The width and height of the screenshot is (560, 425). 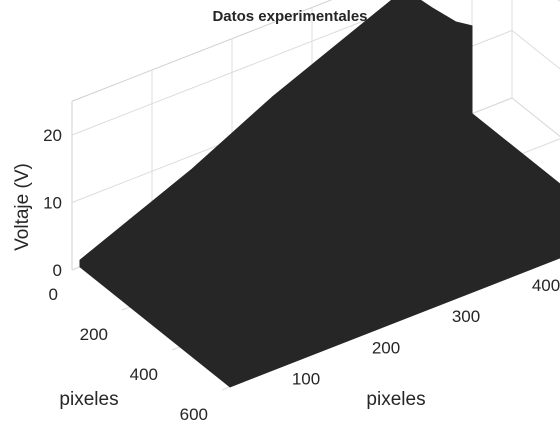 What do you see at coordinates (386, 347) in the screenshot?
I see `y-tick-label: 200` at bounding box center [386, 347].